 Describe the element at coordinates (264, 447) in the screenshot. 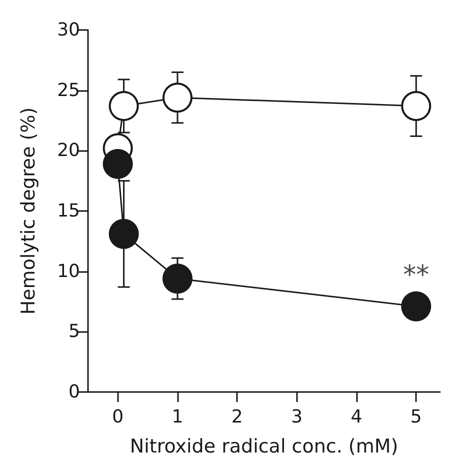

I see `x-axis-title: Nitroxide radical conc. (mM)` at that location.